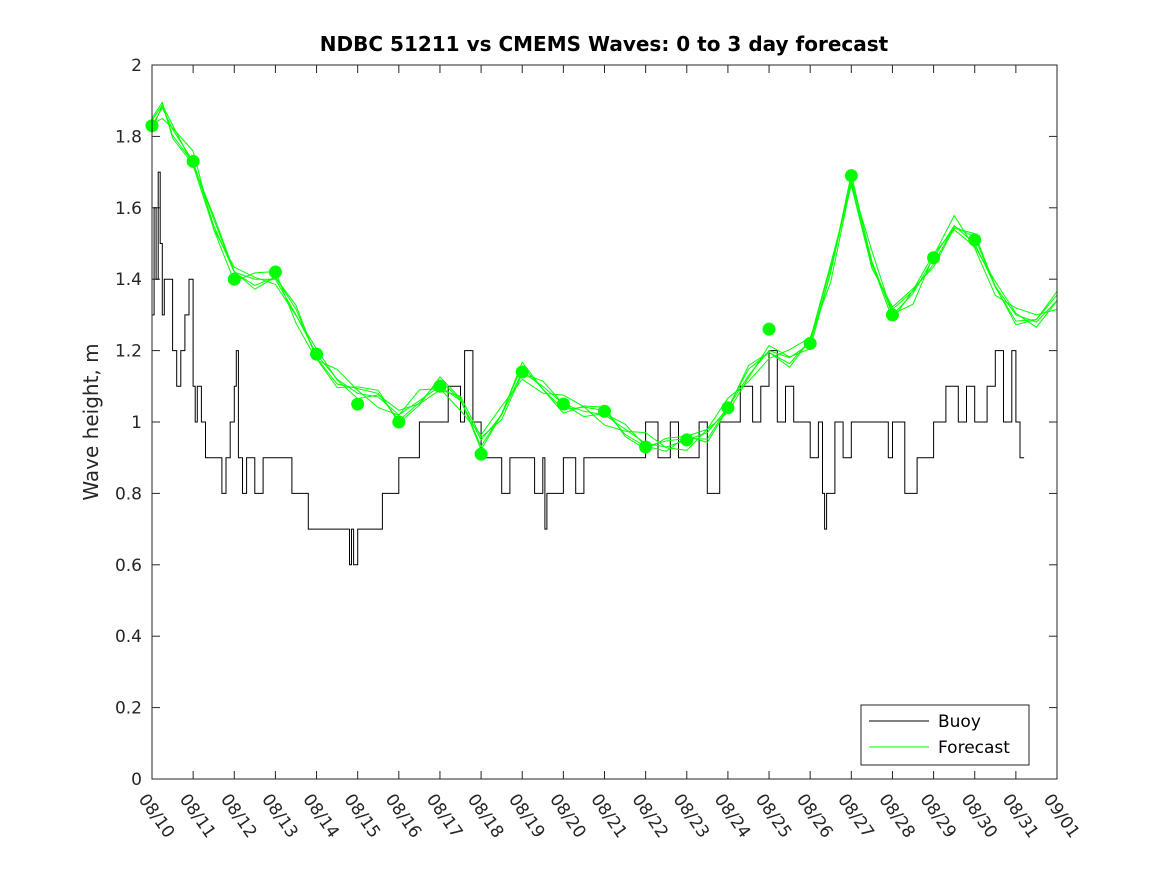 The height and width of the screenshot is (875, 1167). I want to click on y-axis-label: Wave height, m, so click(91, 421).